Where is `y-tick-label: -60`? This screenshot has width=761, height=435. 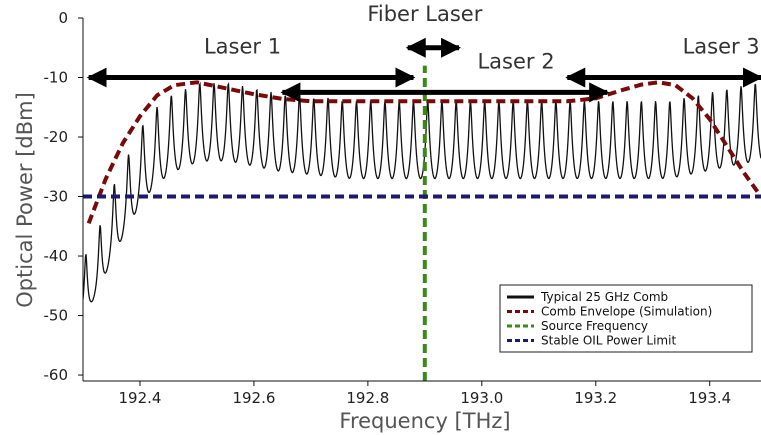 y-tick-label: -60 is located at coordinates (56, 375).